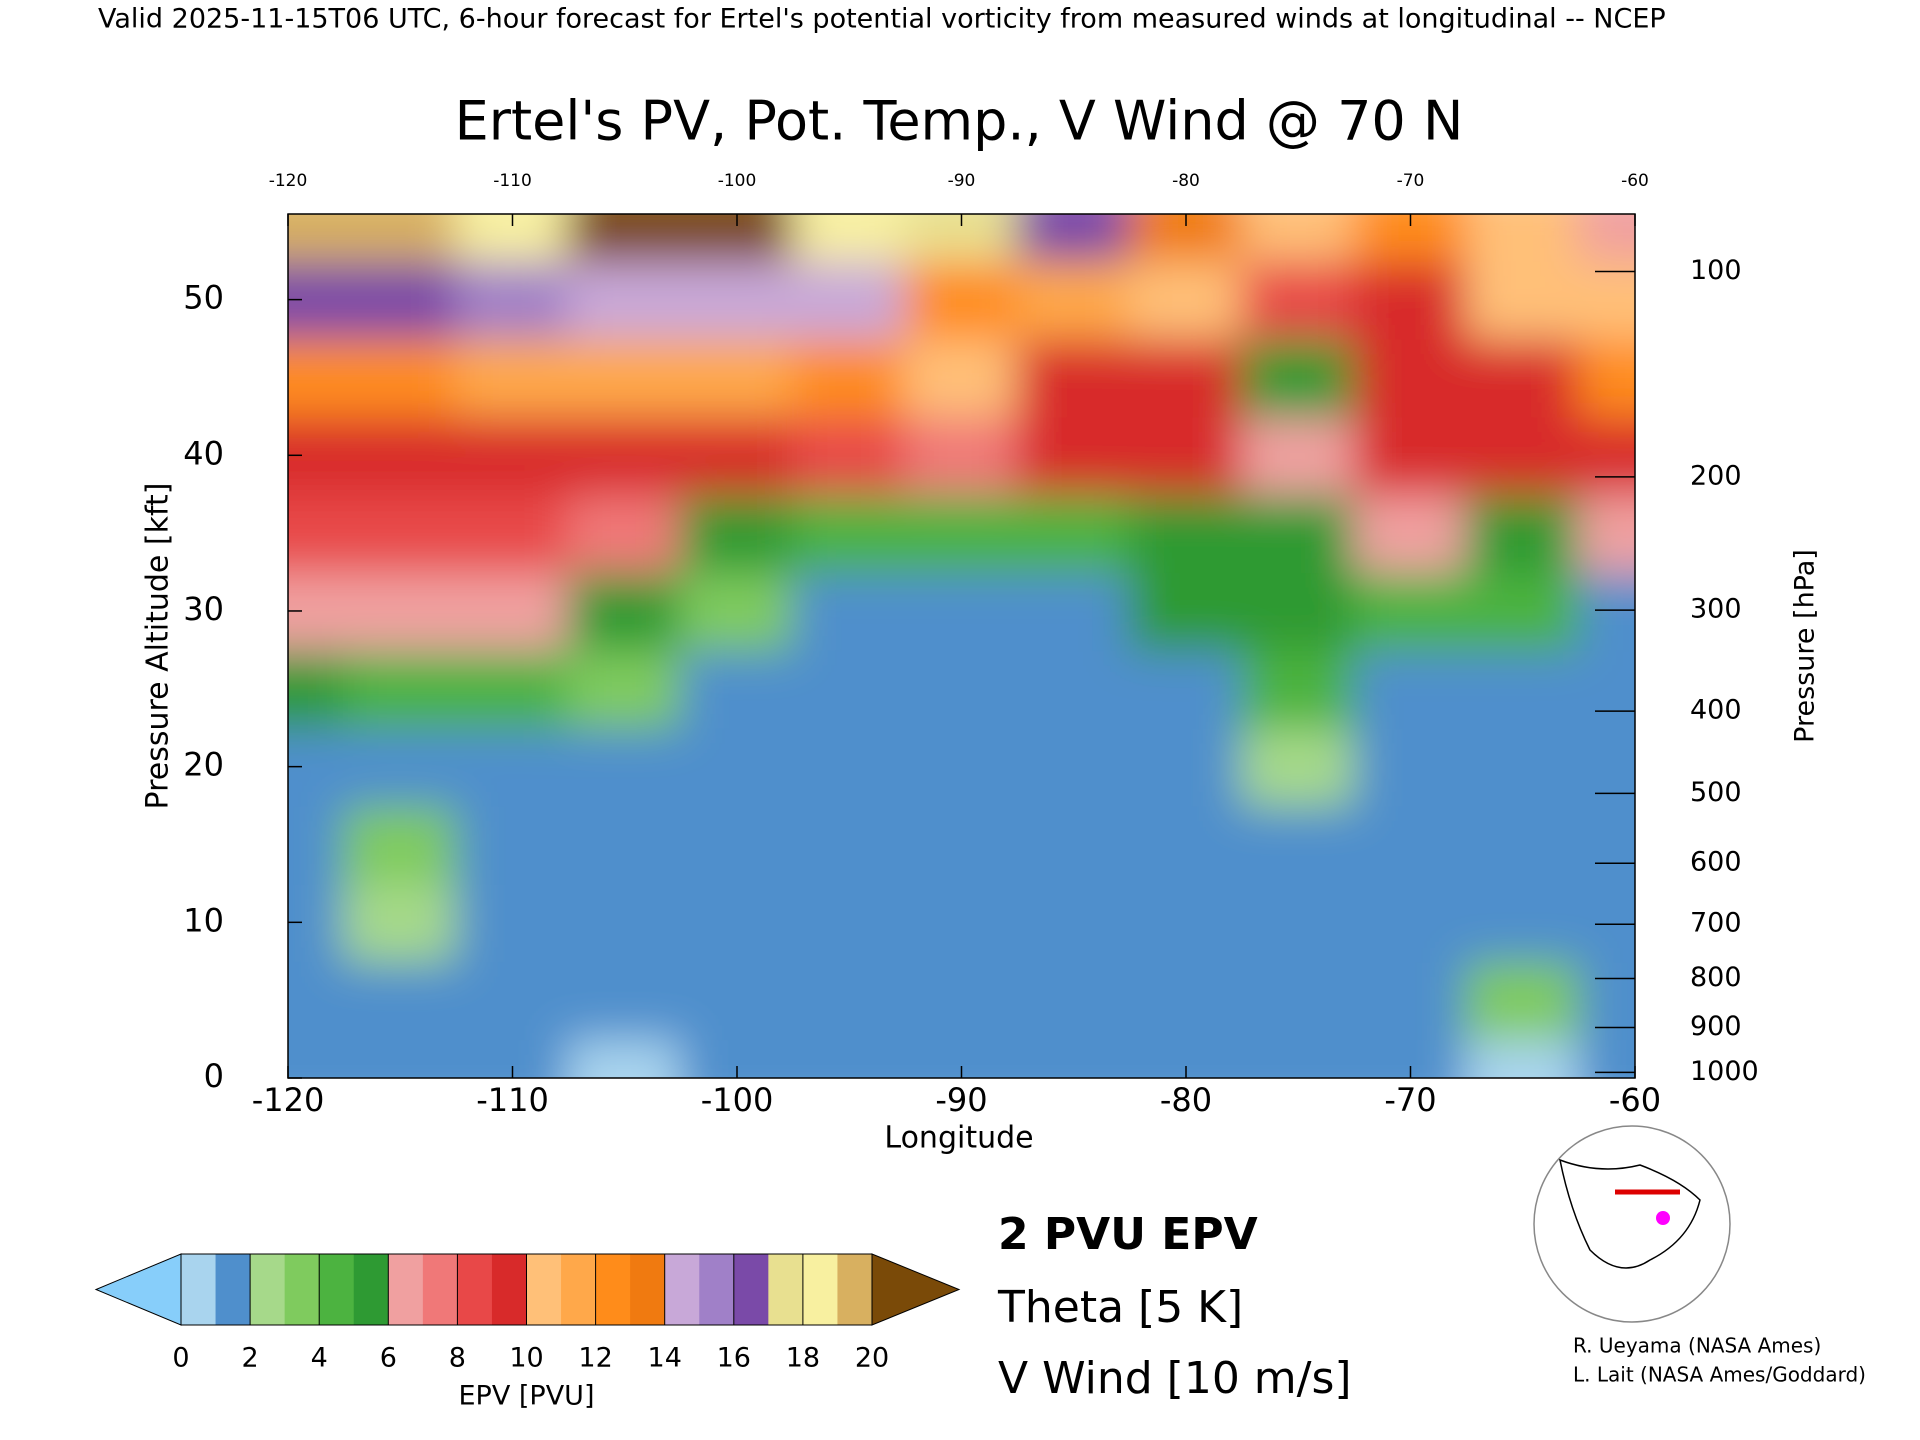 The width and height of the screenshot is (1920, 1440). I want to click on colorbar-tick-label: 4, so click(319, 1358).